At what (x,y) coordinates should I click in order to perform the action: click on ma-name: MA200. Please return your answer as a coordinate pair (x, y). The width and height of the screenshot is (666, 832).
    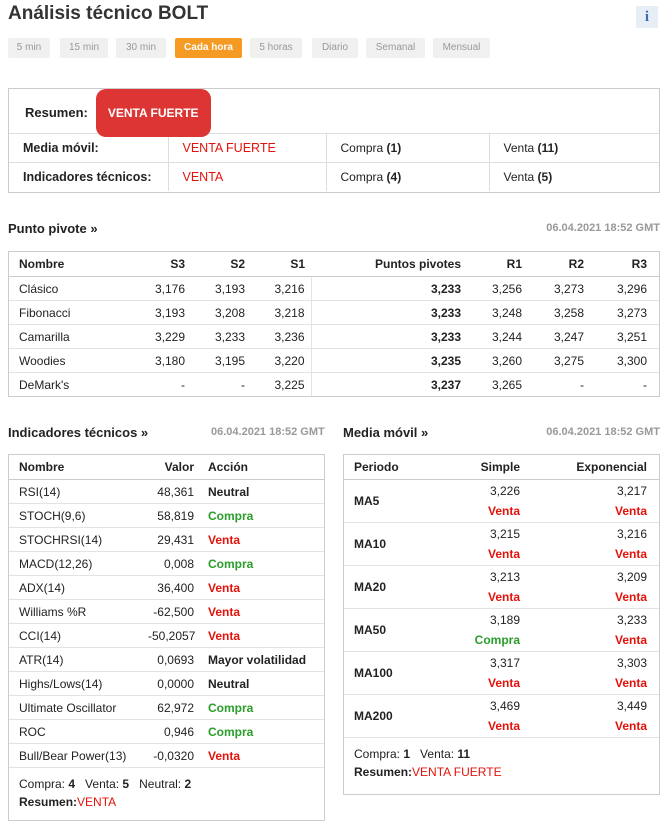
    Looking at the image, I should click on (393, 715).